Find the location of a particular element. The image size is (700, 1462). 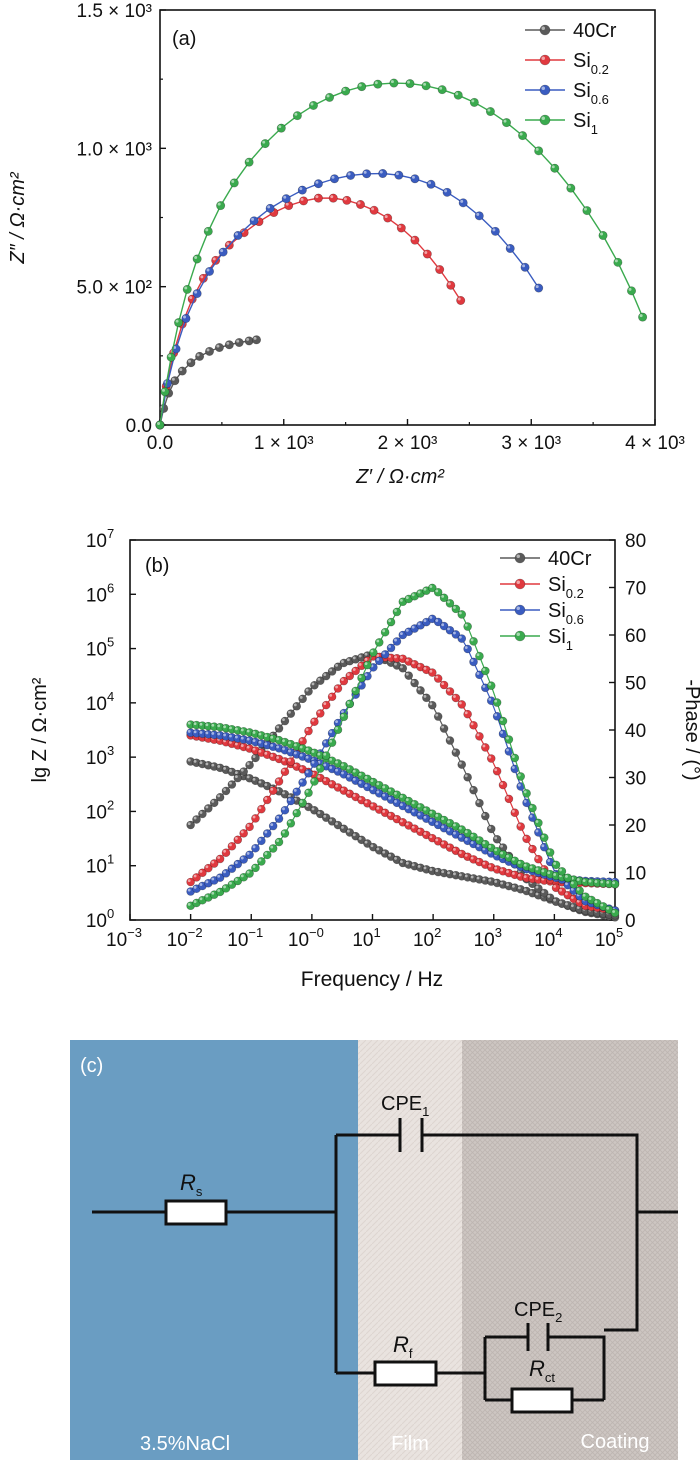

bode-legend-label: 40Cr is located at coordinates (570, 559).